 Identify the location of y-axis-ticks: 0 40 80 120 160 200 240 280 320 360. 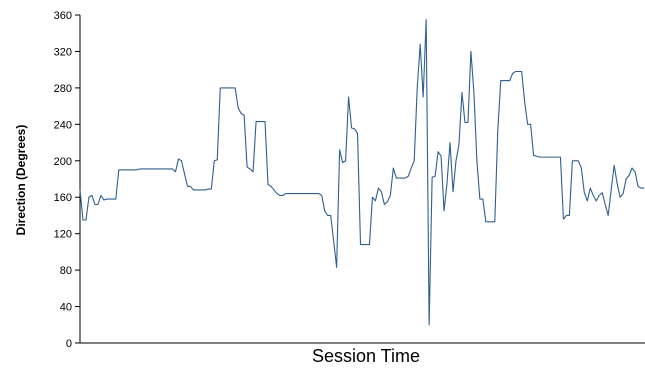
(67, 180).